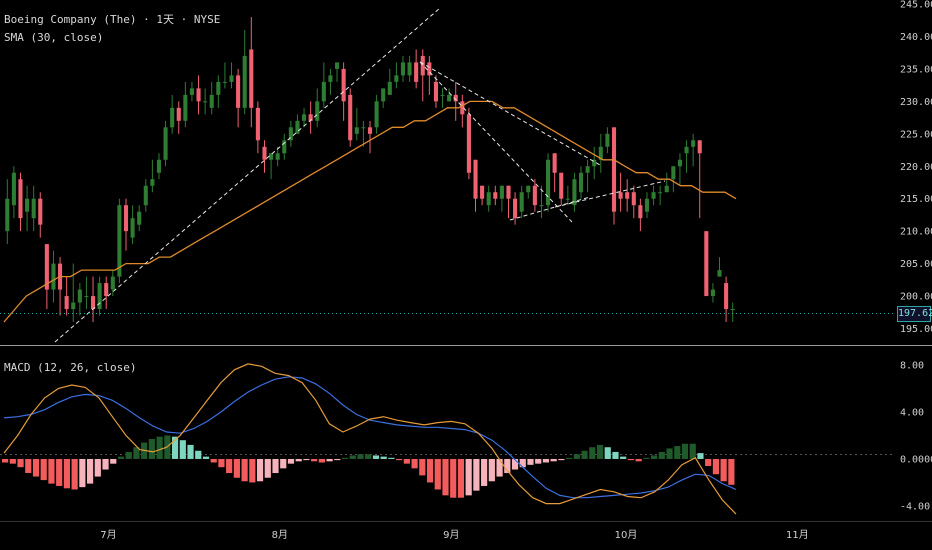  Describe the element at coordinates (112, 20) in the screenshot. I see `symbol-title: Boeing Company (The) · 1天 · NYSE` at that location.